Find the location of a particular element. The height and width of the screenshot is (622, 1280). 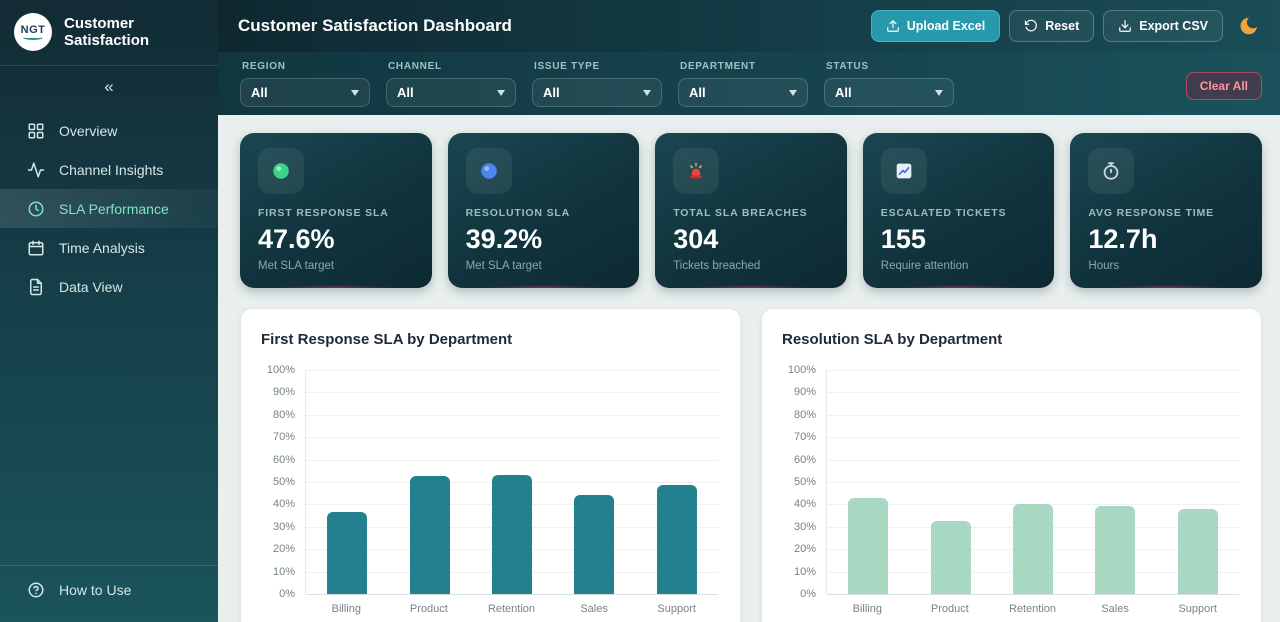

clock-icon is located at coordinates (36, 209).